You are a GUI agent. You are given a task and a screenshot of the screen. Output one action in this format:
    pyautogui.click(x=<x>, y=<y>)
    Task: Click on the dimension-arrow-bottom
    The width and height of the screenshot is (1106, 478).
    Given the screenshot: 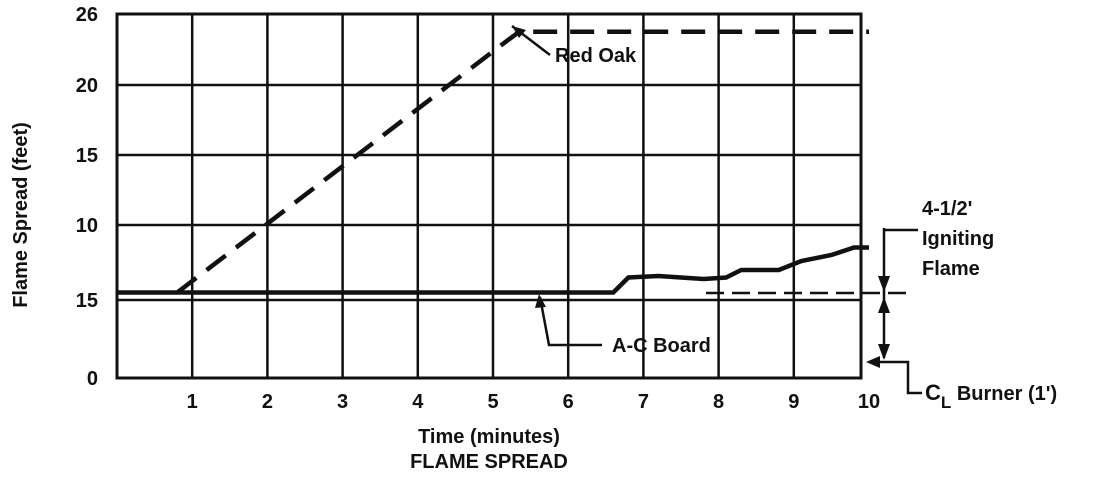 What is the action you would take?
    pyautogui.click(x=884, y=352)
    